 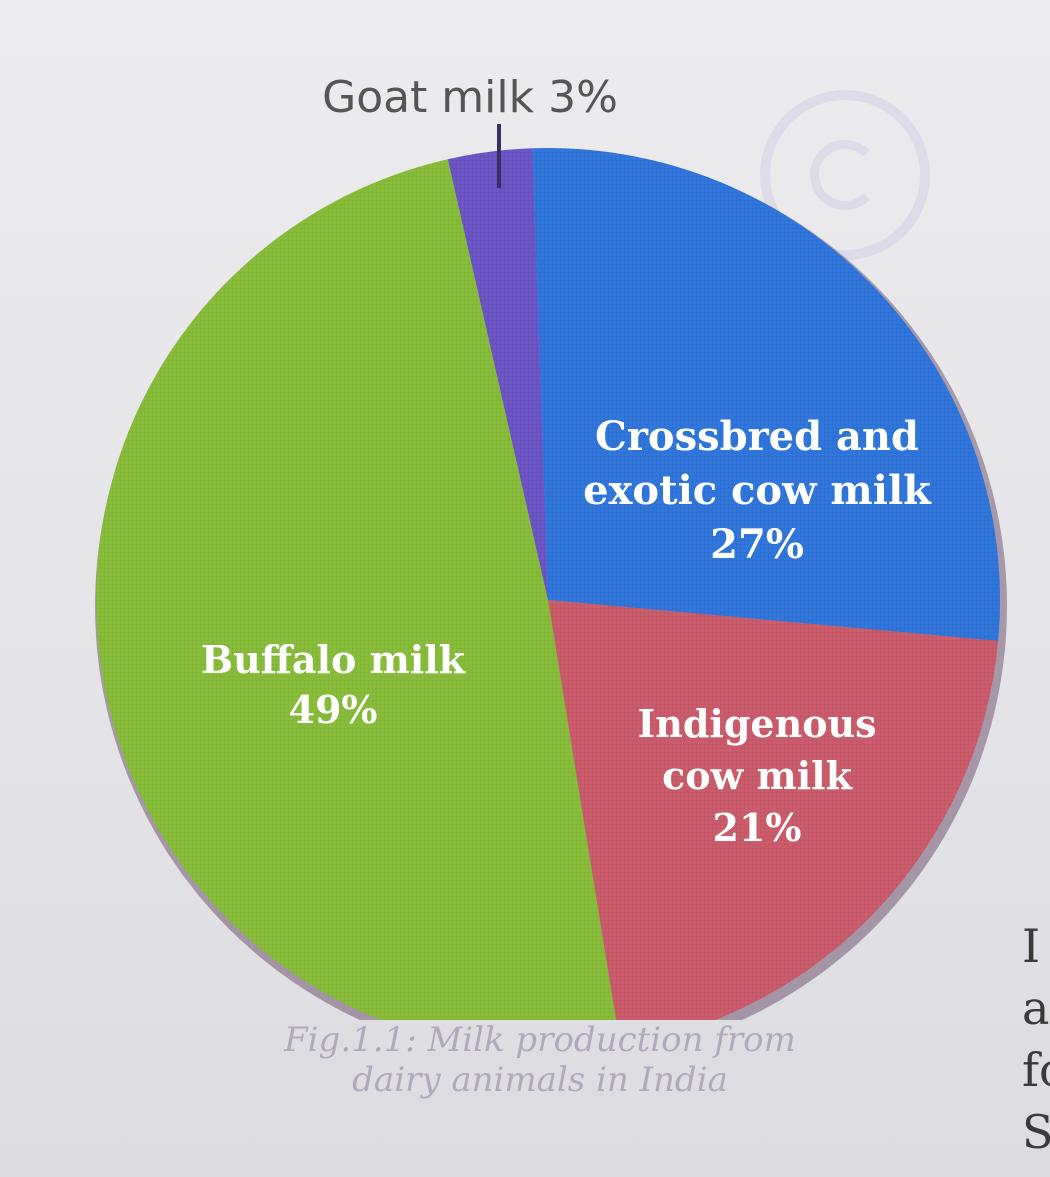 I want to click on slice-label-line: 27%, so click(x=757, y=544).